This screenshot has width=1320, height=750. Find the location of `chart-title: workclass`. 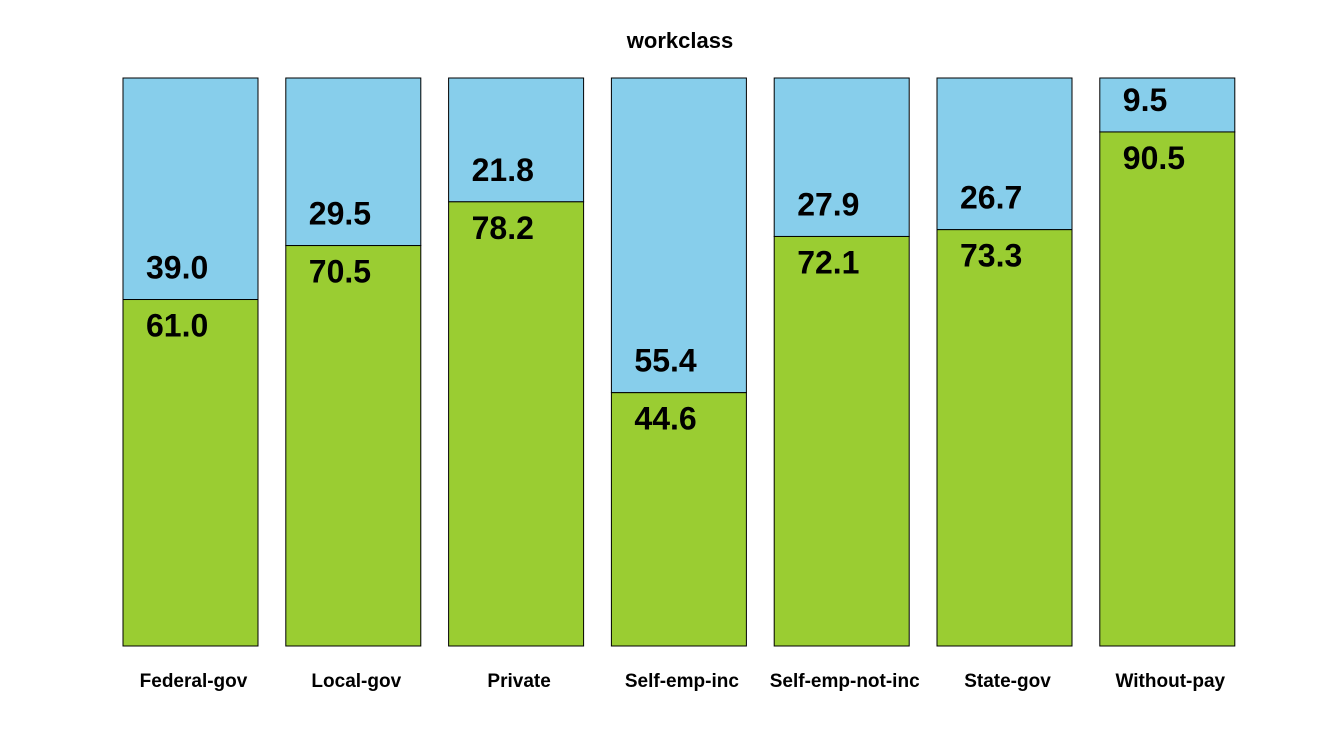

chart-title: workclass is located at coordinates (679, 40).